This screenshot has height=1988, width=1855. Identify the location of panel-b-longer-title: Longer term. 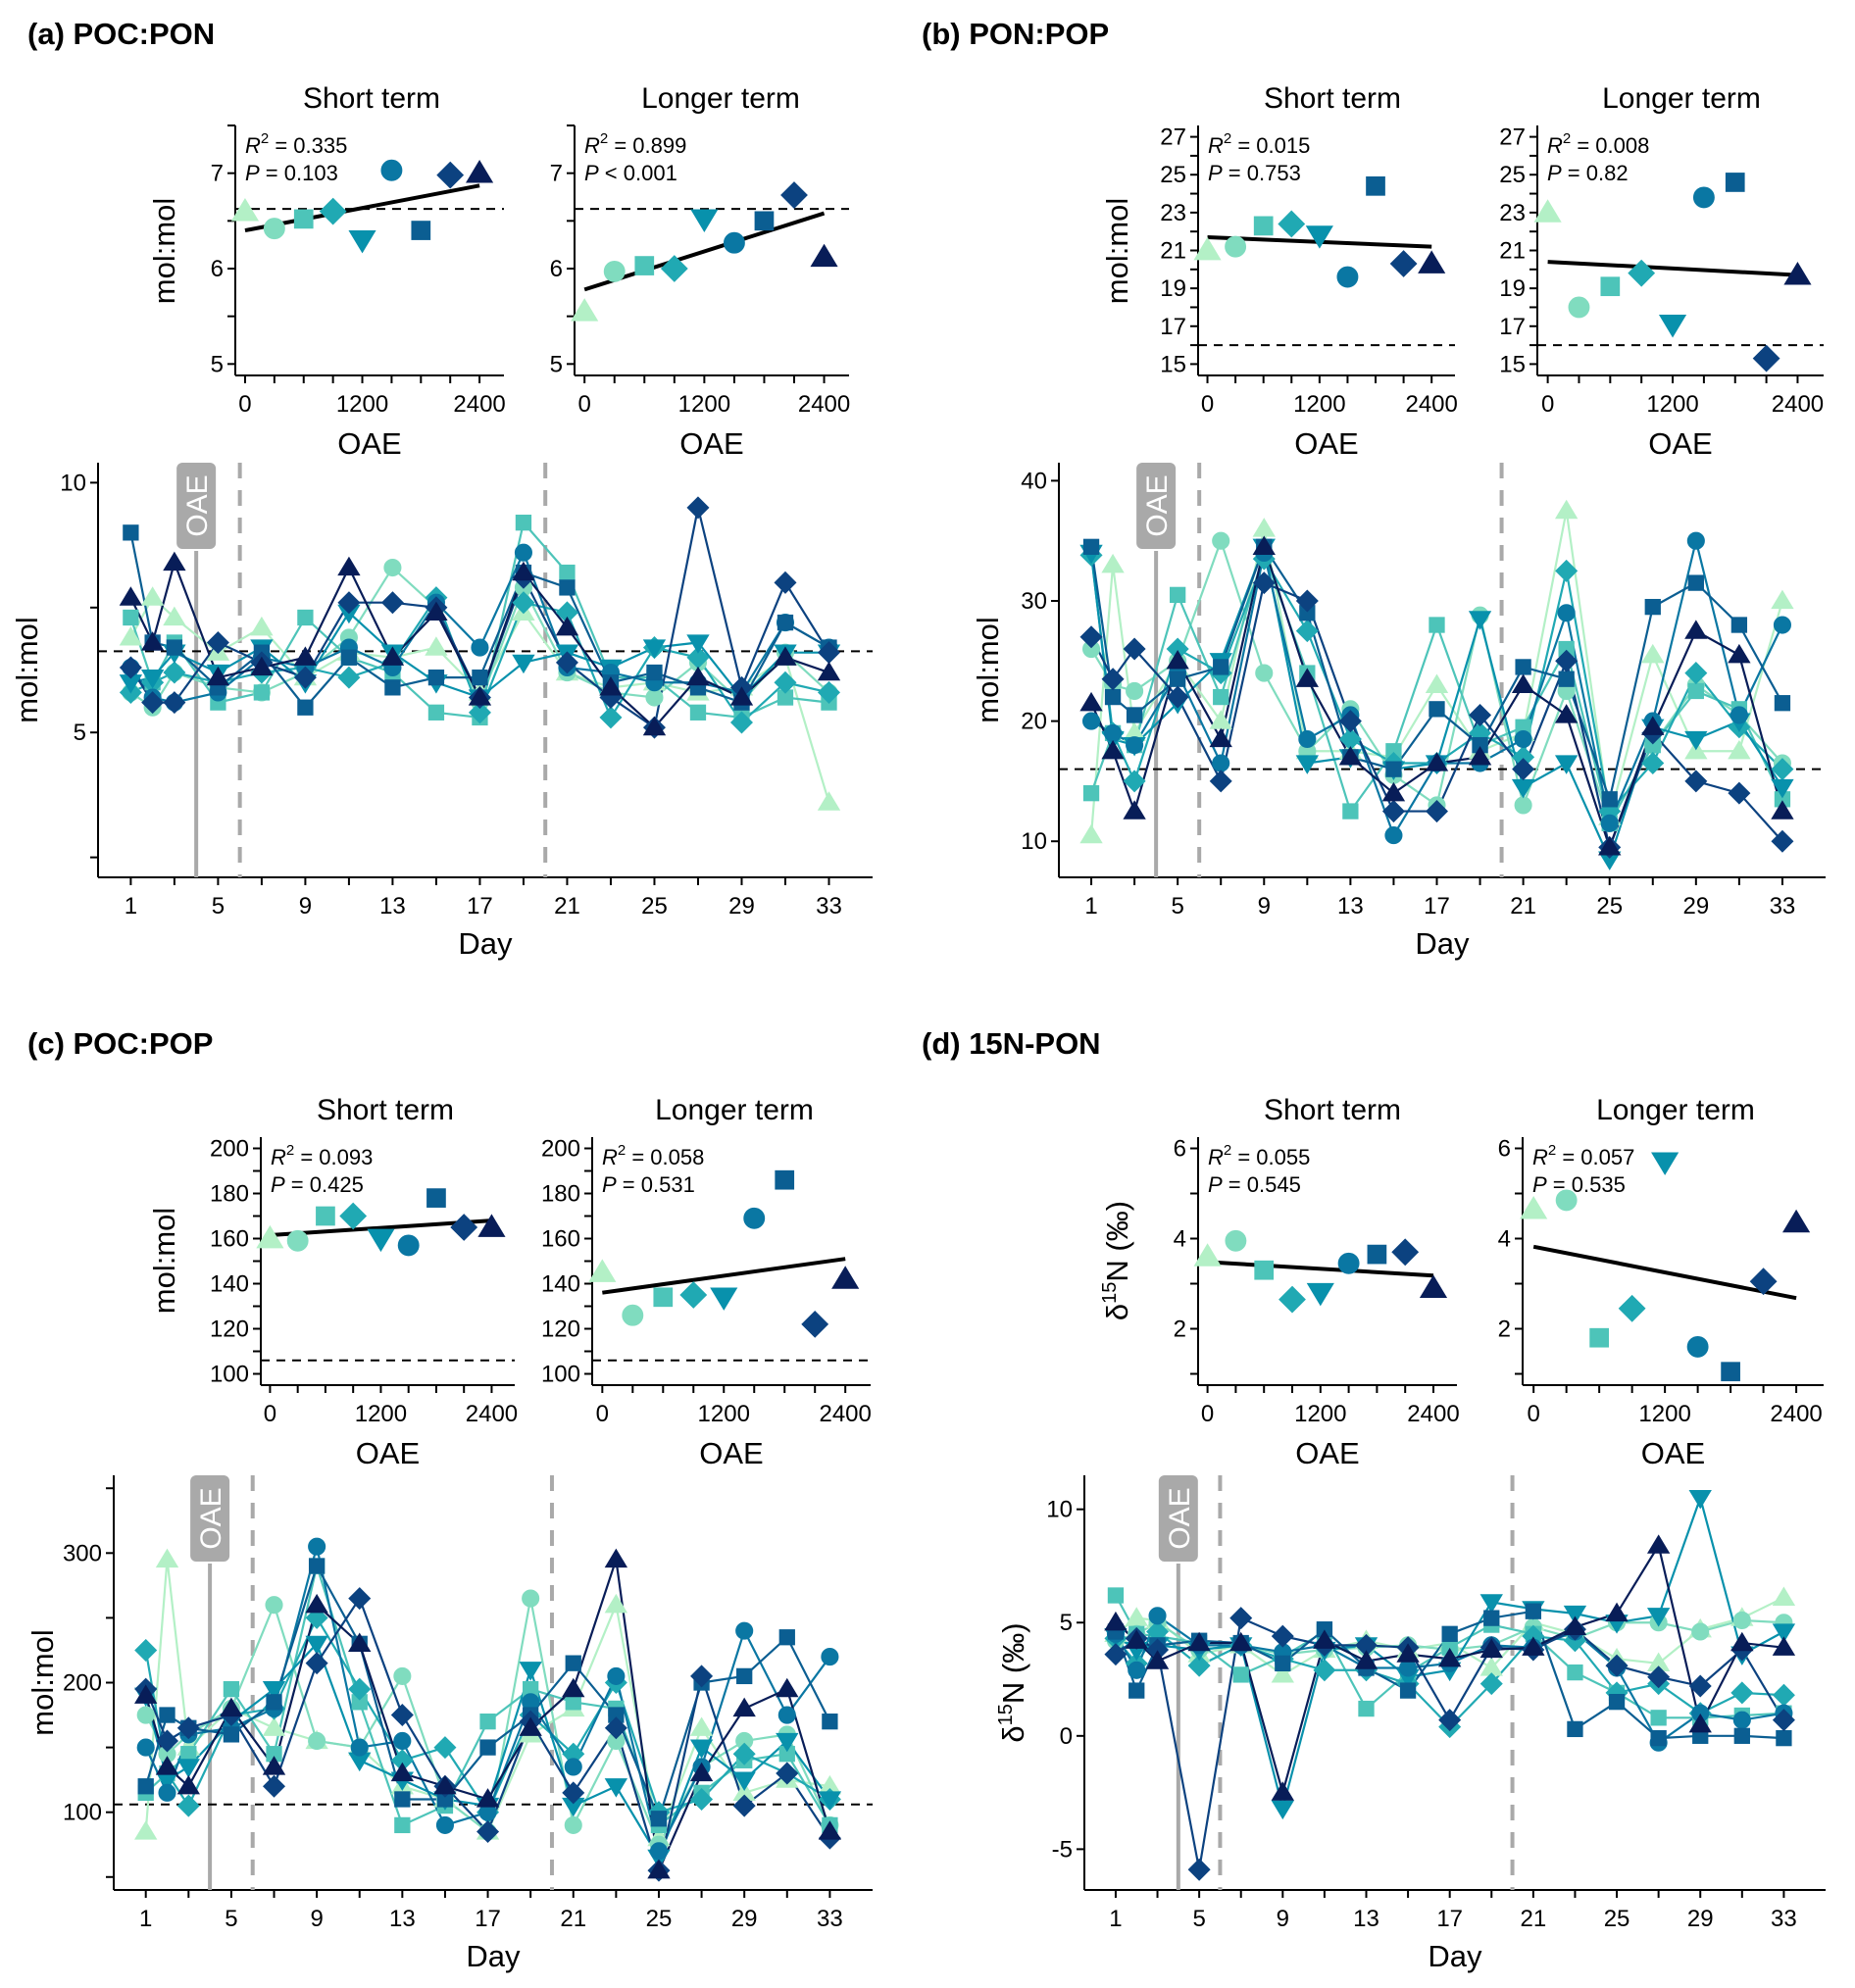
(1681, 98).